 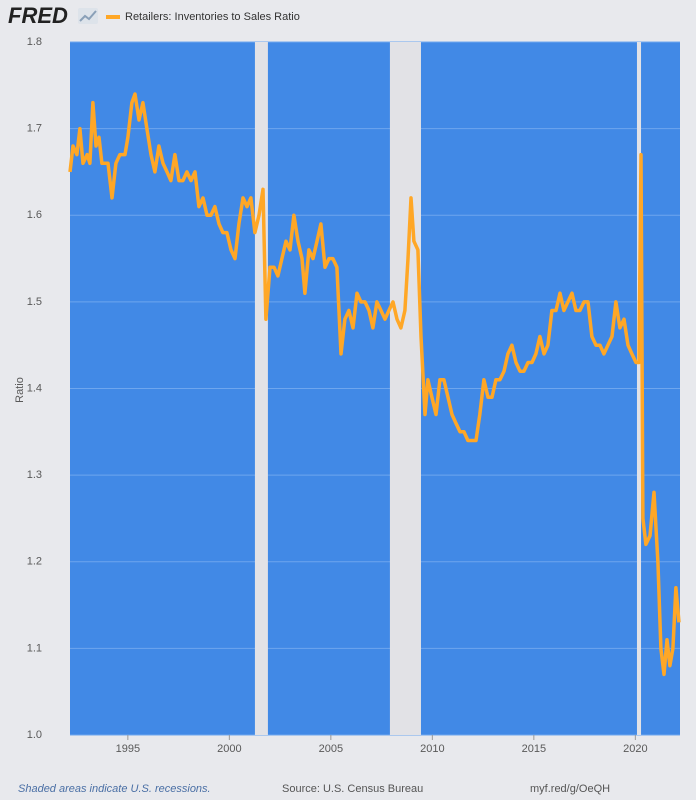 What do you see at coordinates (20, 390) in the screenshot?
I see `y-axis-label: Ratio` at bounding box center [20, 390].